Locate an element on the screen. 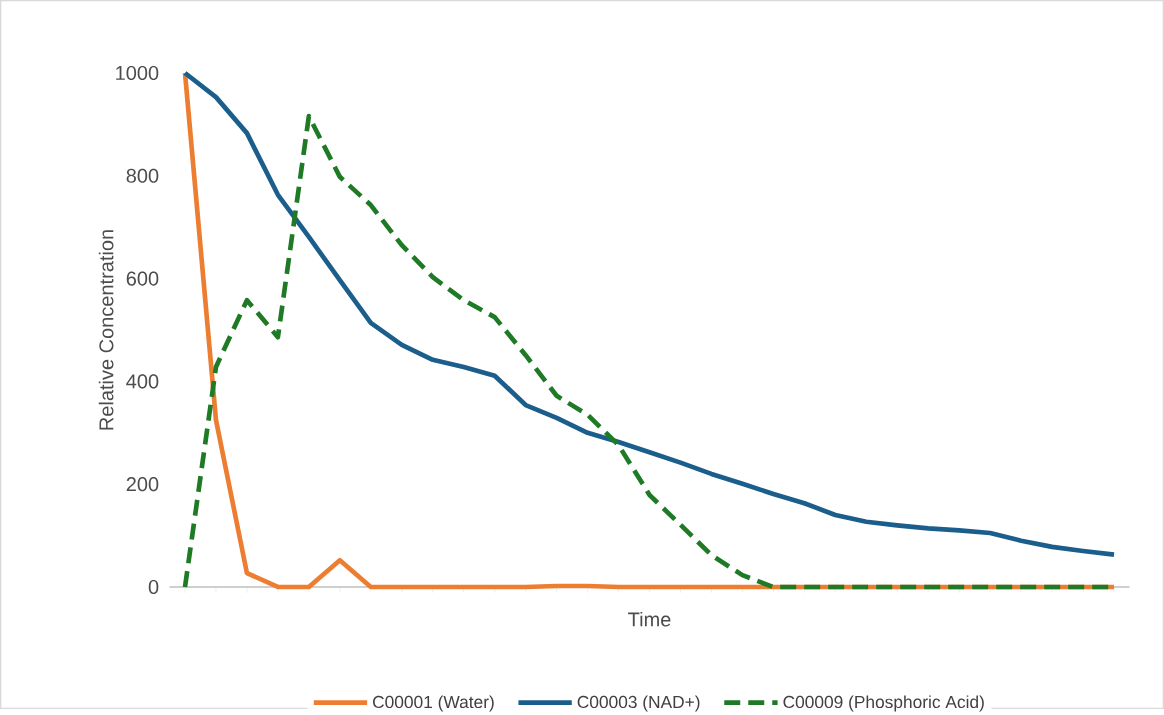  y-tick-label: 1000 is located at coordinates (137, 72).